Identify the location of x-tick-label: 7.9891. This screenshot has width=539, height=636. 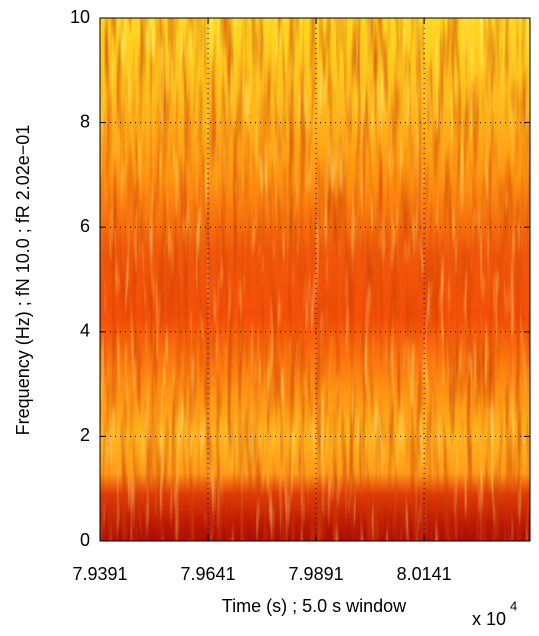
(316, 574).